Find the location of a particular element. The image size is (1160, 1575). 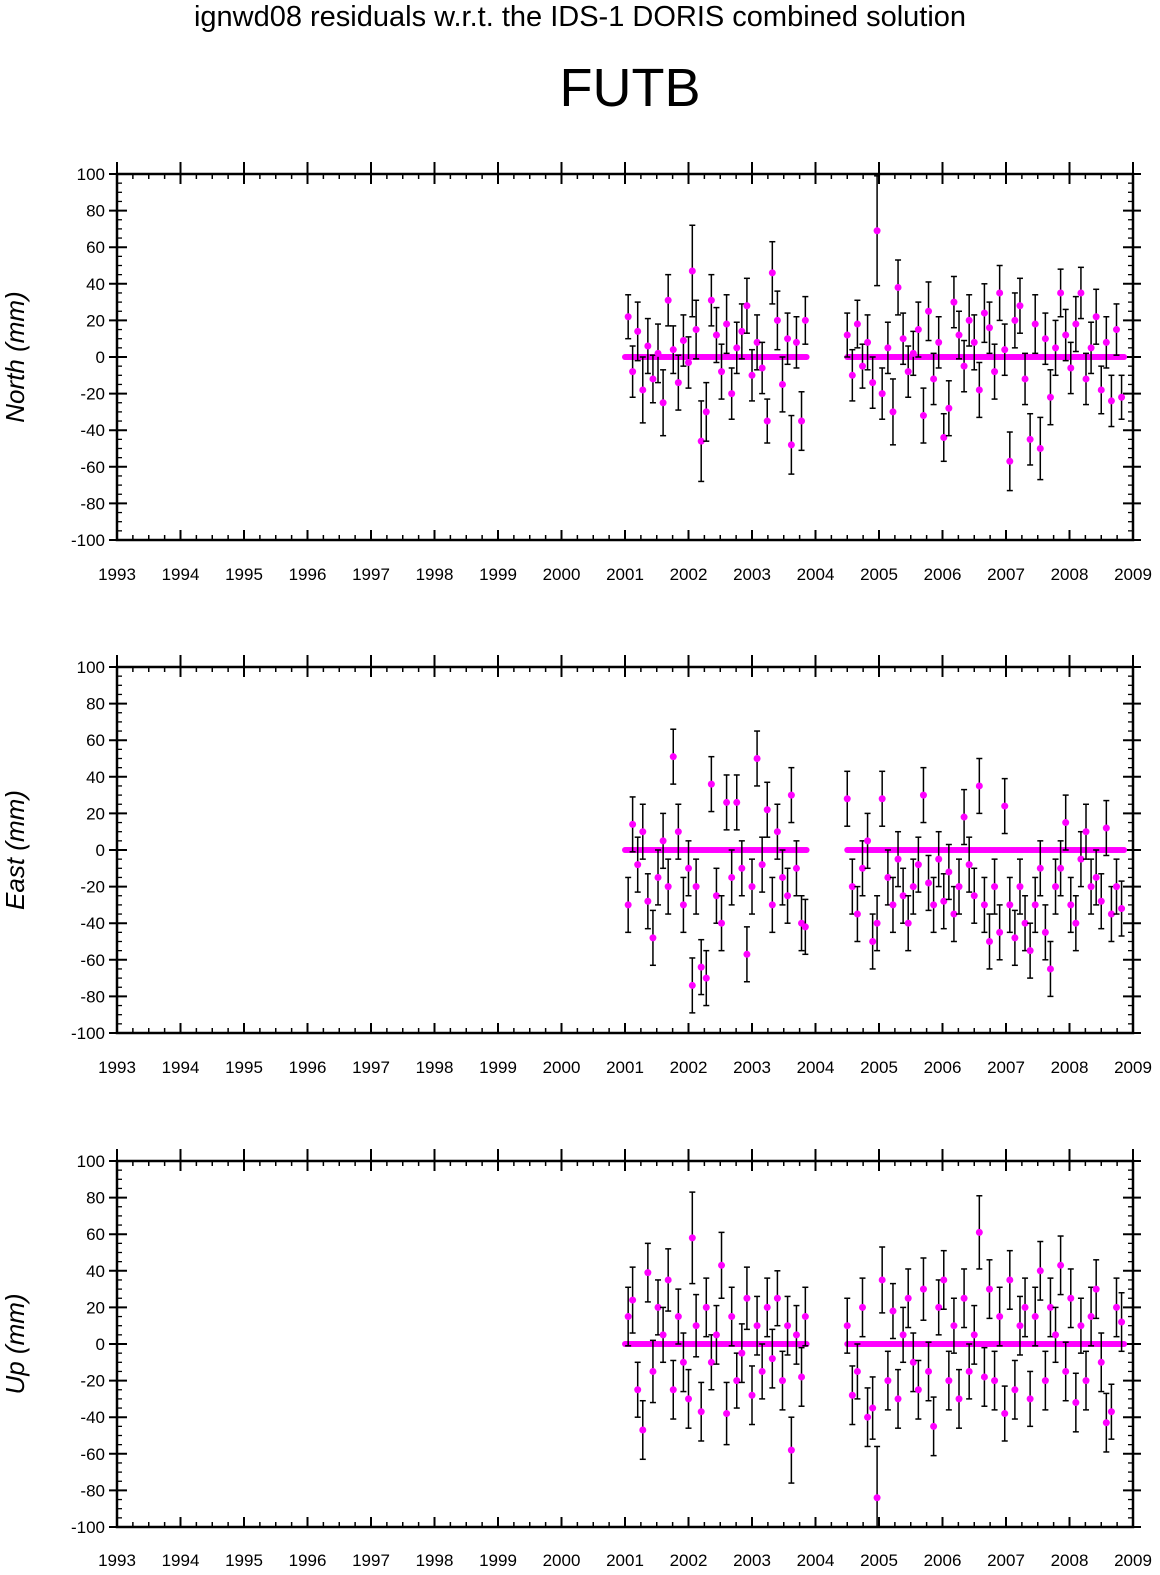

y-tick-label: 60 is located at coordinates (95, 740).